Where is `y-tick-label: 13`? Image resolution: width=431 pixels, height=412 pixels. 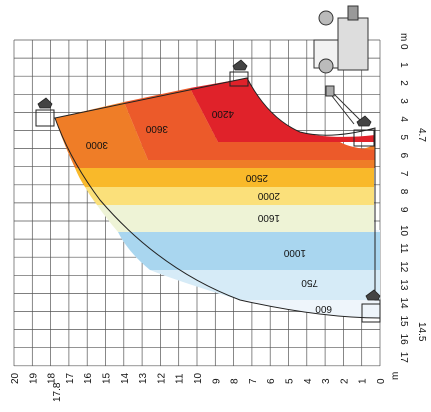 y-tick-label: 13 is located at coordinates (403, 285).